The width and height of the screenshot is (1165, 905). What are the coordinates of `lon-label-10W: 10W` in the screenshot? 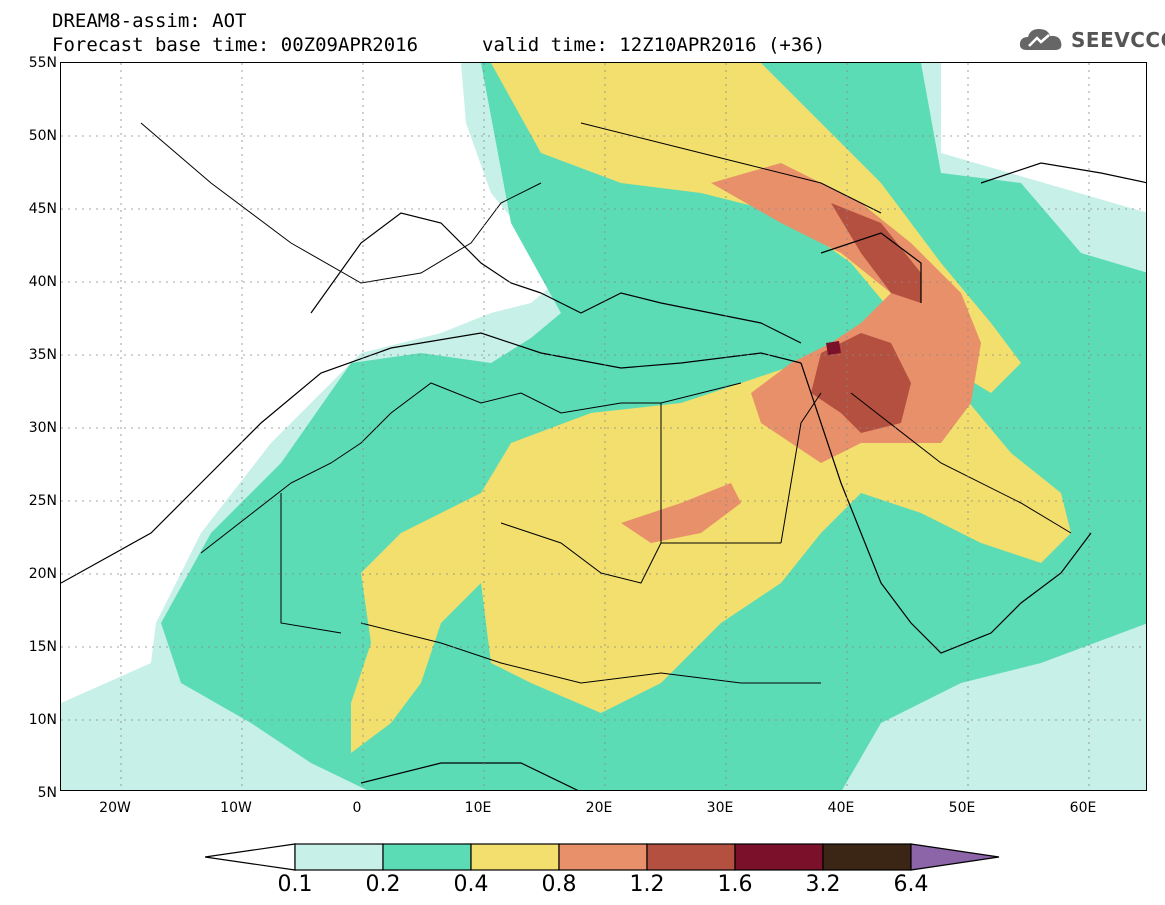 It's located at (236, 808).